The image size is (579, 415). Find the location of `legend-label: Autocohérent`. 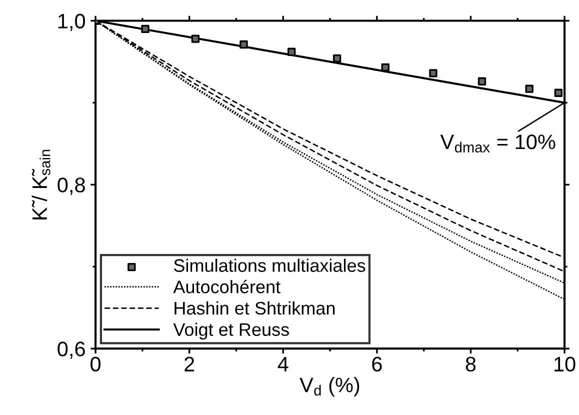

legend-label: Autocohérent is located at coordinates (226, 287).